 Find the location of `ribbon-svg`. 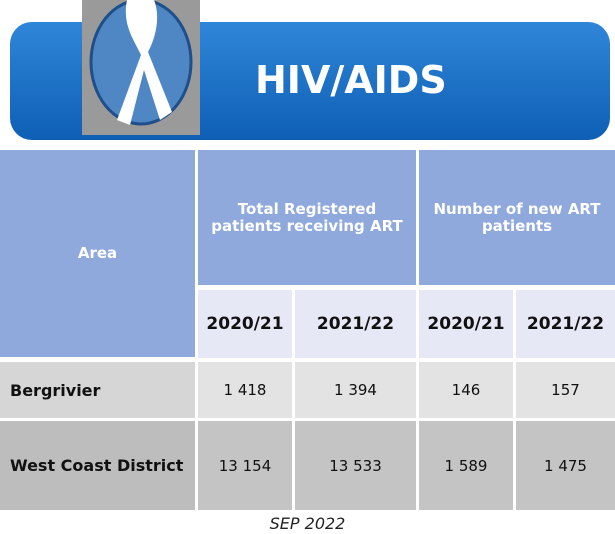

ribbon-svg is located at coordinates (141, 63).